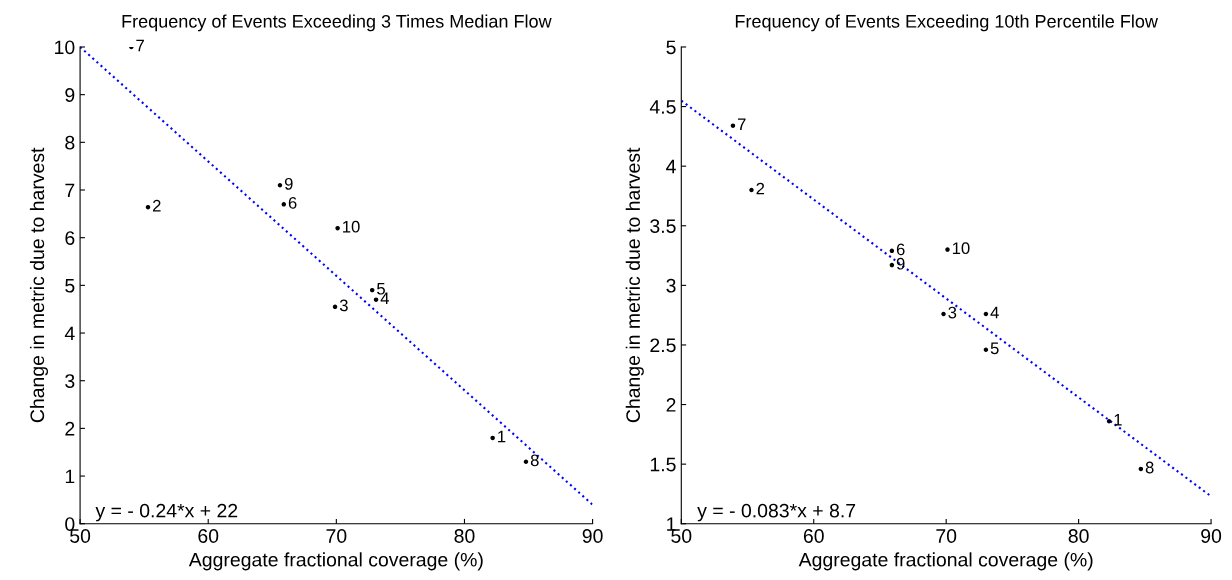 This screenshot has width=1232, height=580. Describe the element at coordinates (776, 512) in the screenshot. I see `annotation: y = - 0.083*x + 8.7` at that location.